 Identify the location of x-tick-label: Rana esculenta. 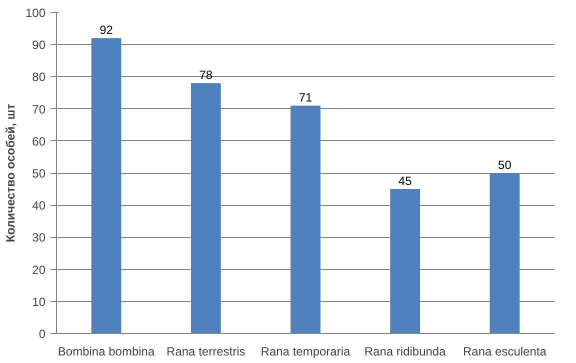
(505, 351).